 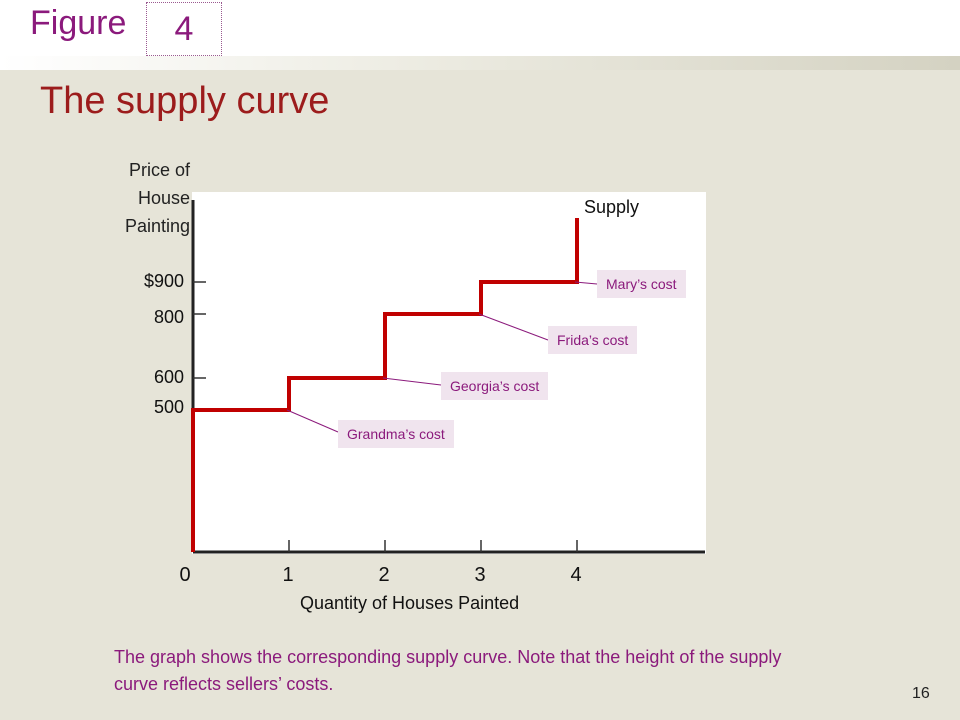 I want to click on x-tick-label: 1, so click(x=288, y=575).